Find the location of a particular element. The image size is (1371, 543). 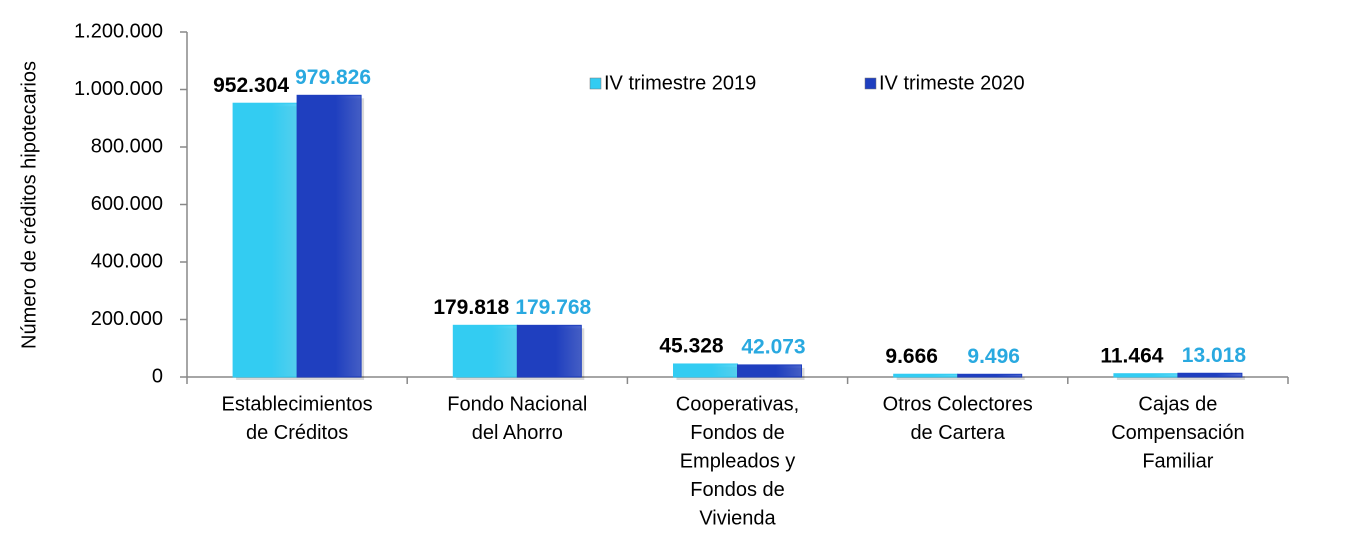

y-tick-label: 0 is located at coordinates (157, 376).